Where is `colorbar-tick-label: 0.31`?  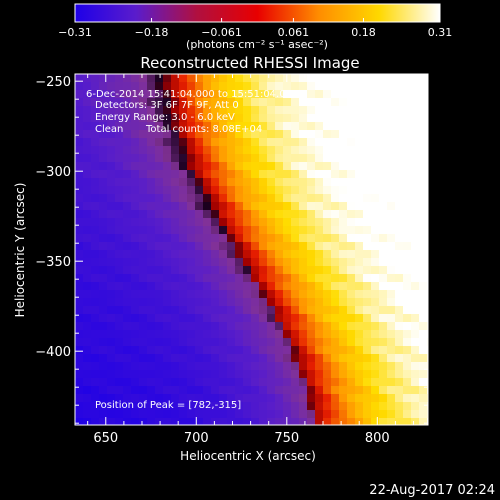 colorbar-tick-label: 0.31 is located at coordinates (440, 32).